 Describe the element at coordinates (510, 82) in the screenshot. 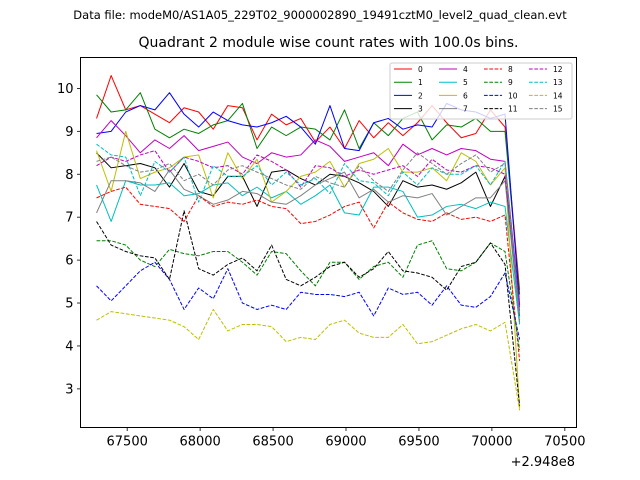

I see `legend-label-9: 9` at that location.